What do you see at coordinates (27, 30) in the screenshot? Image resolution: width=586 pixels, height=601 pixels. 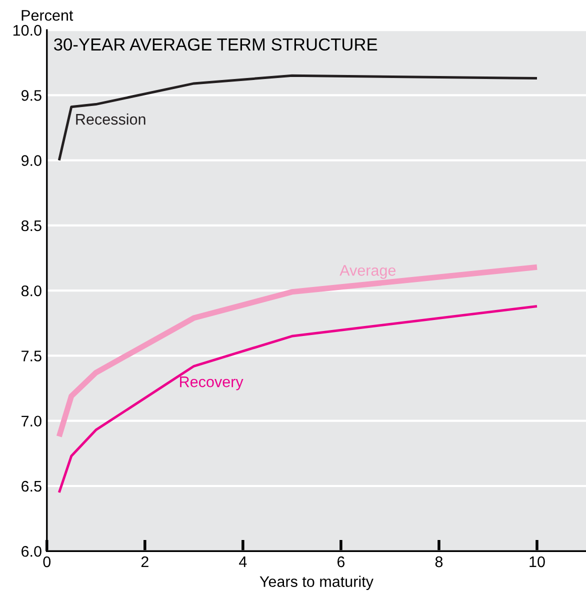 I see `y-tick-label: 10.0` at bounding box center [27, 30].